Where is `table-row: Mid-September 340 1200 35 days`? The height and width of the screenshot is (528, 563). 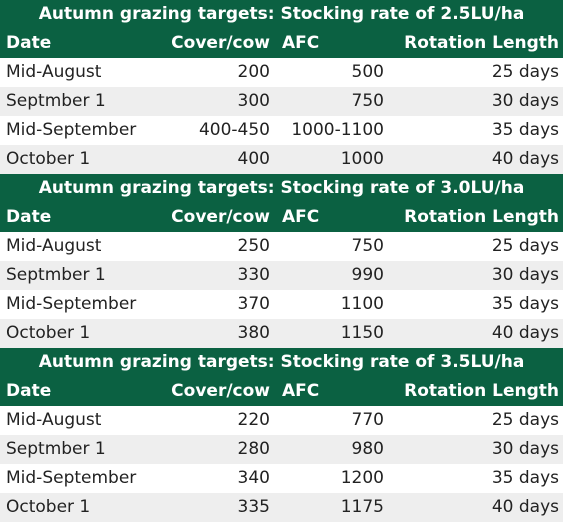
table-row: Mid-September 340 1200 35 days is located at coordinates (281, 478).